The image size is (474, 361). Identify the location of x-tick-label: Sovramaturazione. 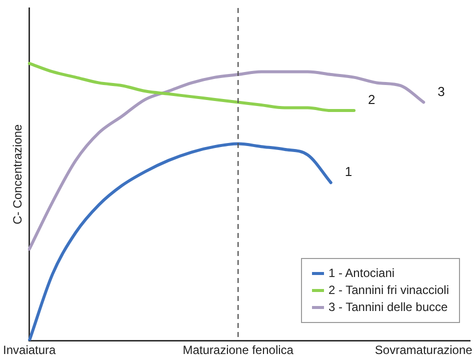
(423, 350).